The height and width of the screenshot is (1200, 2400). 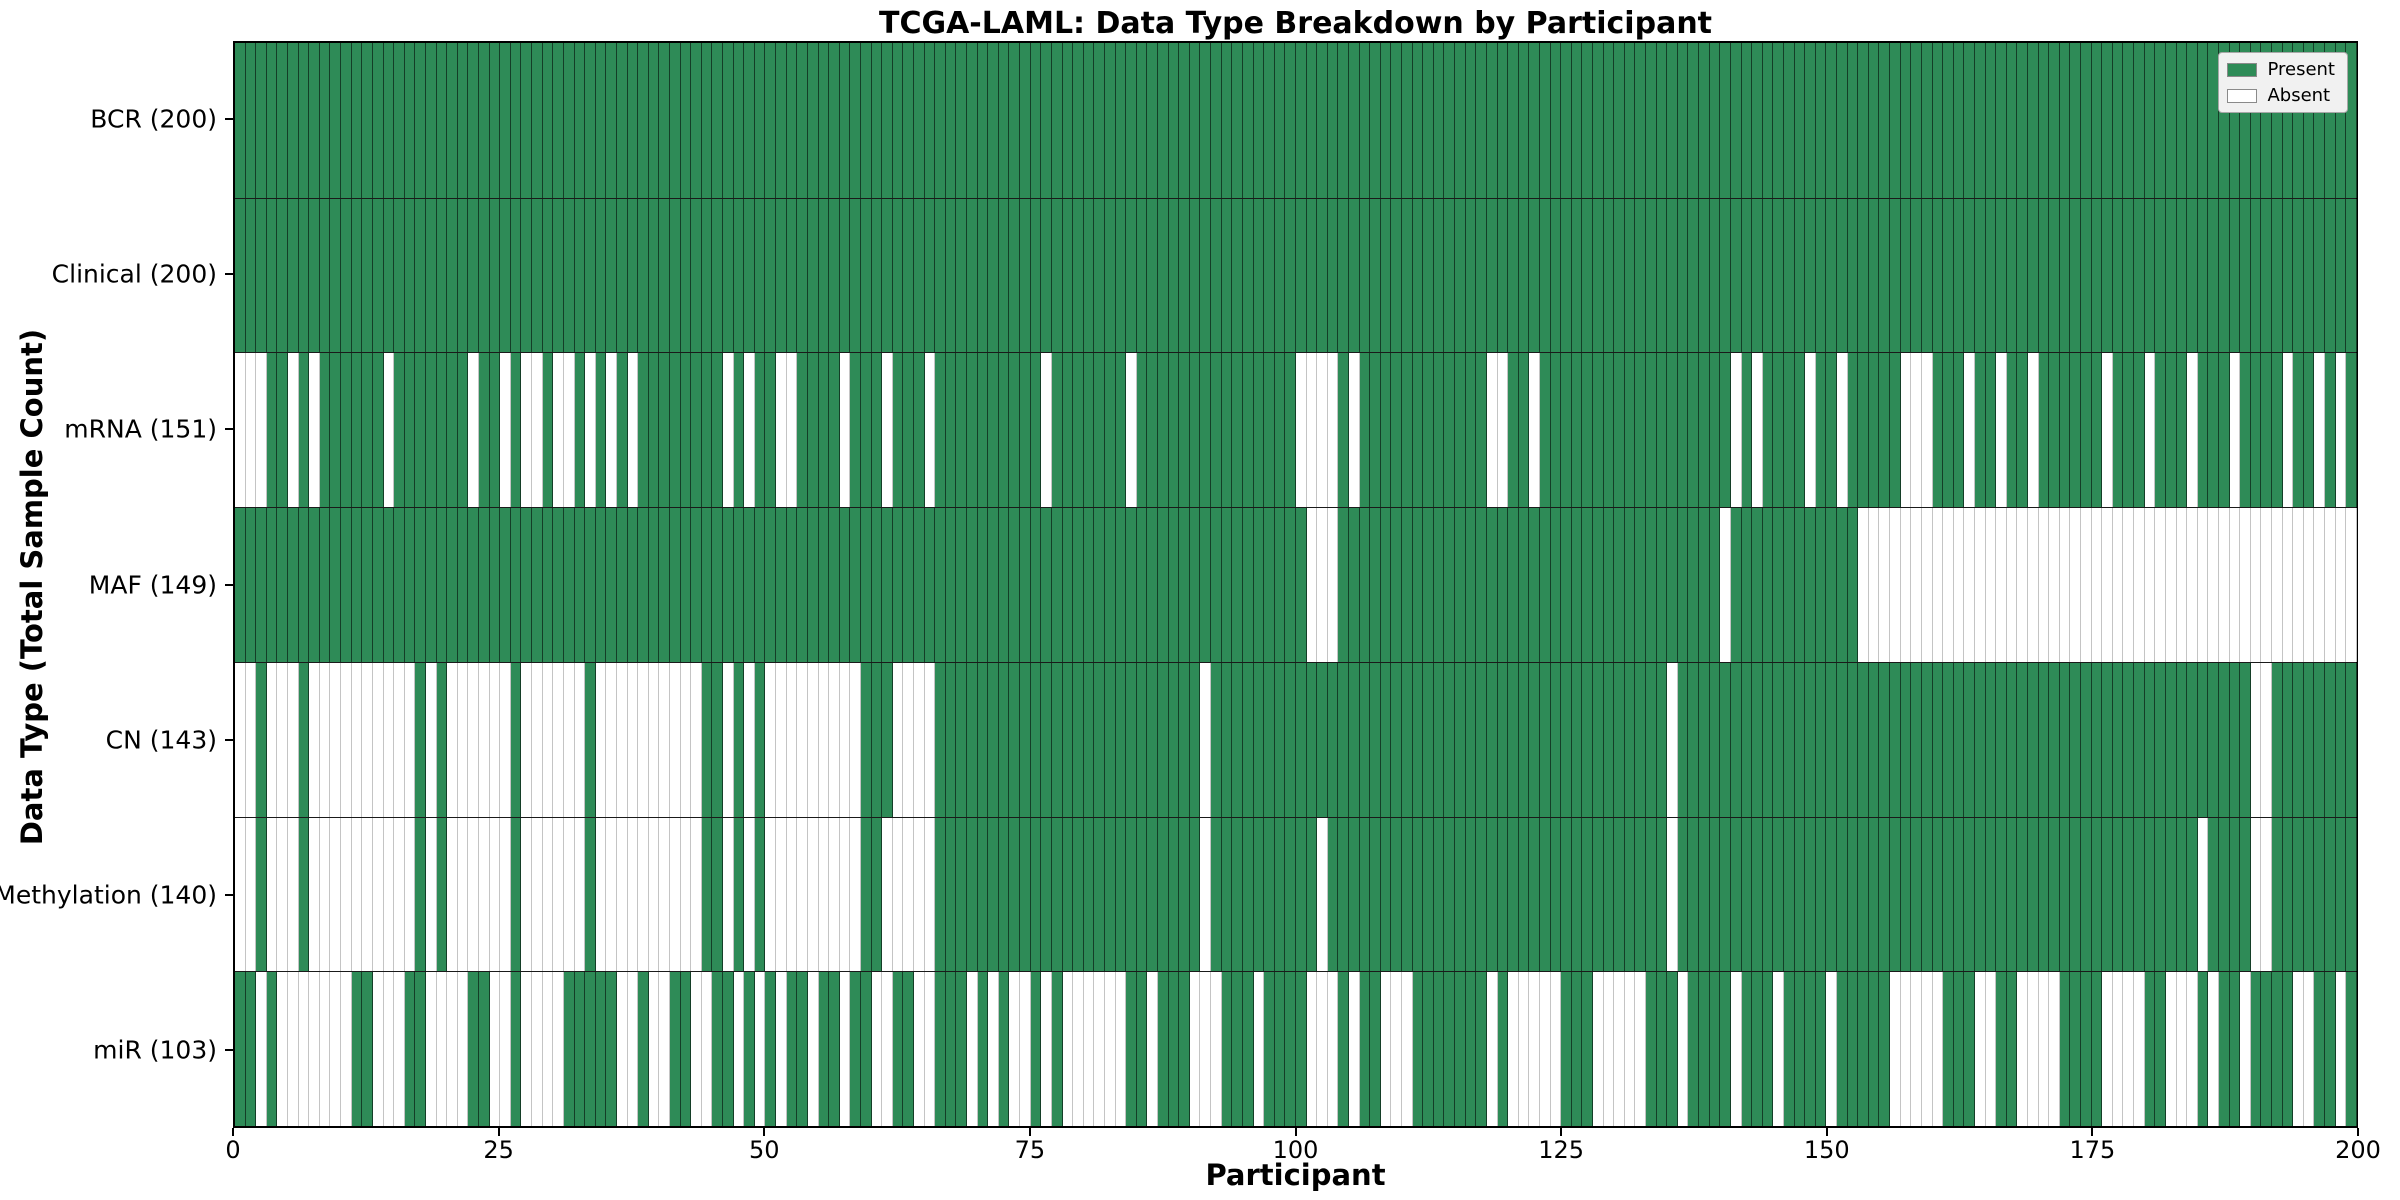 What do you see at coordinates (1295, 1175) in the screenshot?
I see `x-axis-label: Participant` at bounding box center [1295, 1175].